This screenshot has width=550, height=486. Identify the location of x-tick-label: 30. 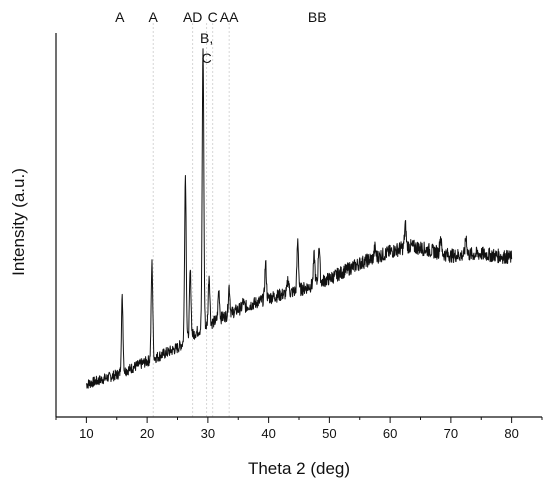
(208, 433).